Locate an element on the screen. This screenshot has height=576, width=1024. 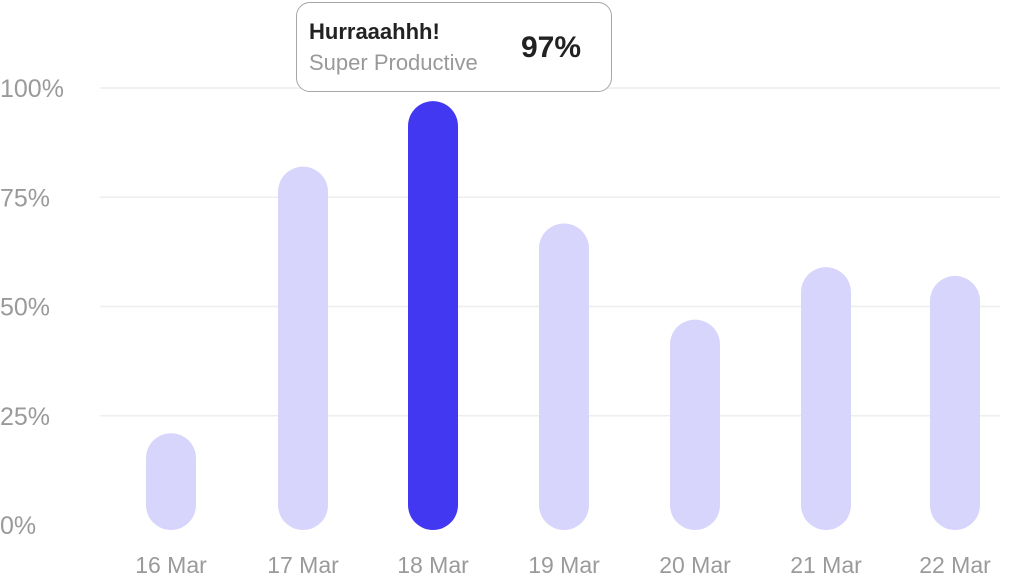
x-tick-label: 18 Mar is located at coordinates (433, 564).